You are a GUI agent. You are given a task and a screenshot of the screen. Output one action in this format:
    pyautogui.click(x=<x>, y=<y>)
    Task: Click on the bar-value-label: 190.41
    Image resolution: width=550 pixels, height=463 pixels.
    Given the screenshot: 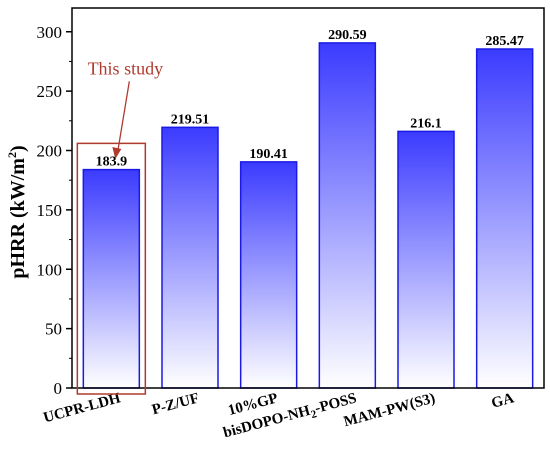 What is the action you would take?
    pyautogui.click(x=268, y=154)
    